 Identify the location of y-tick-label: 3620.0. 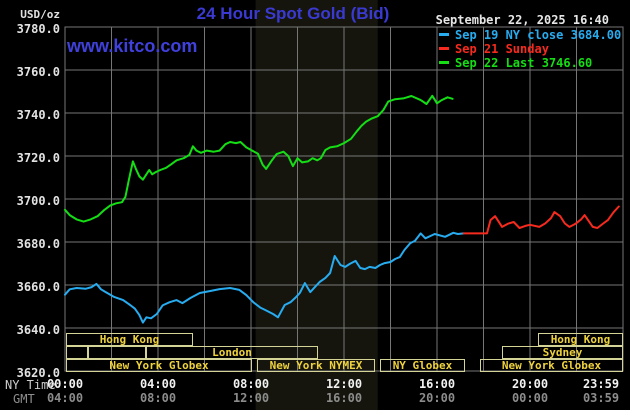
(38, 373).